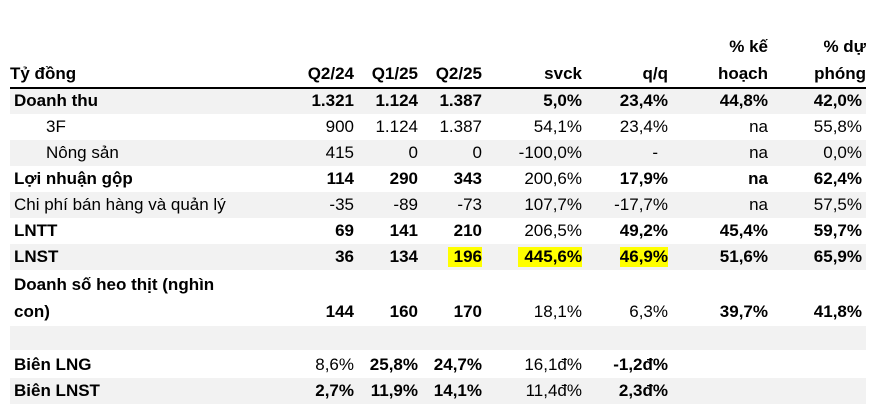 The image size is (888, 417). What do you see at coordinates (641, 204) in the screenshot?
I see `cell-qq: -17,7%` at bounding box center [641, 204].